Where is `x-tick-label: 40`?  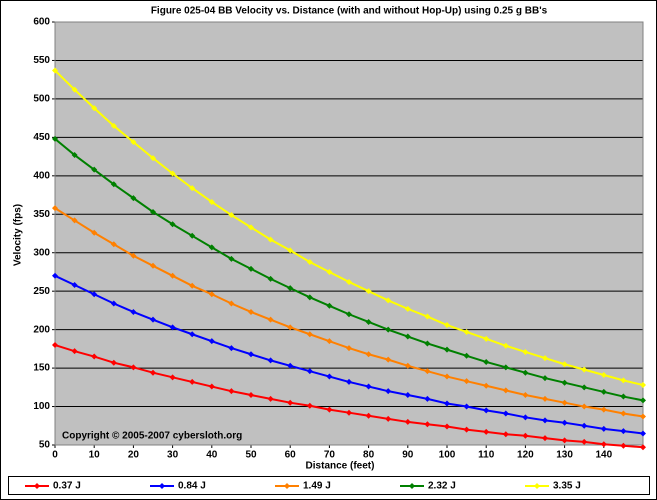
x-tick-label: 40 is located at coordinates (212, 455).